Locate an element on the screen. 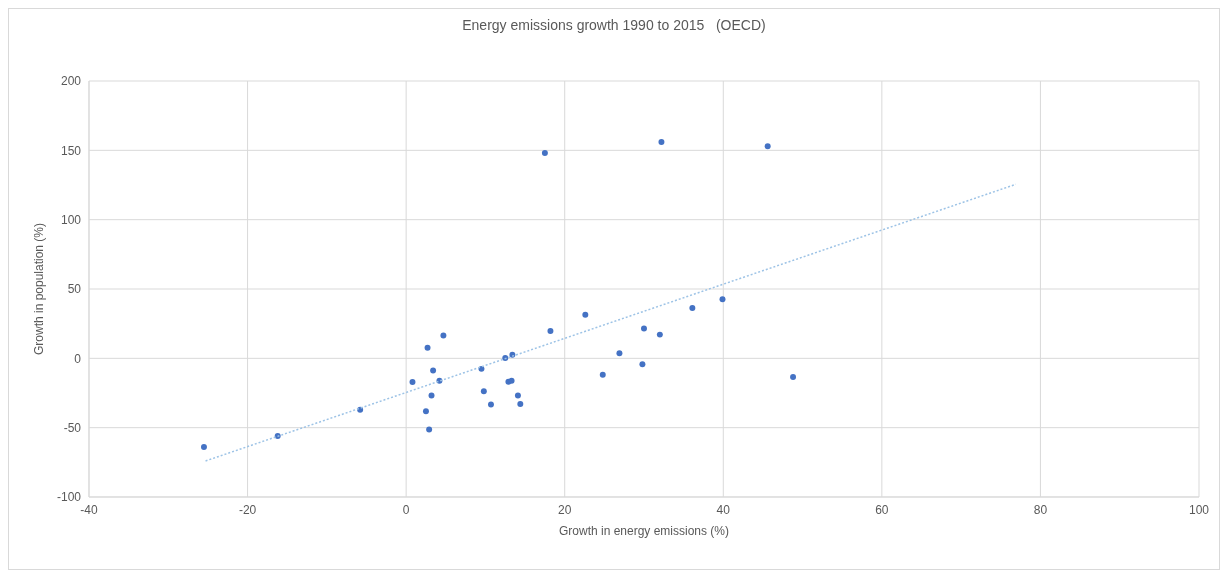 The height and width of the screenshot is (574, 1226). x-tick-label: -20 is located at coordinates (247, 509).